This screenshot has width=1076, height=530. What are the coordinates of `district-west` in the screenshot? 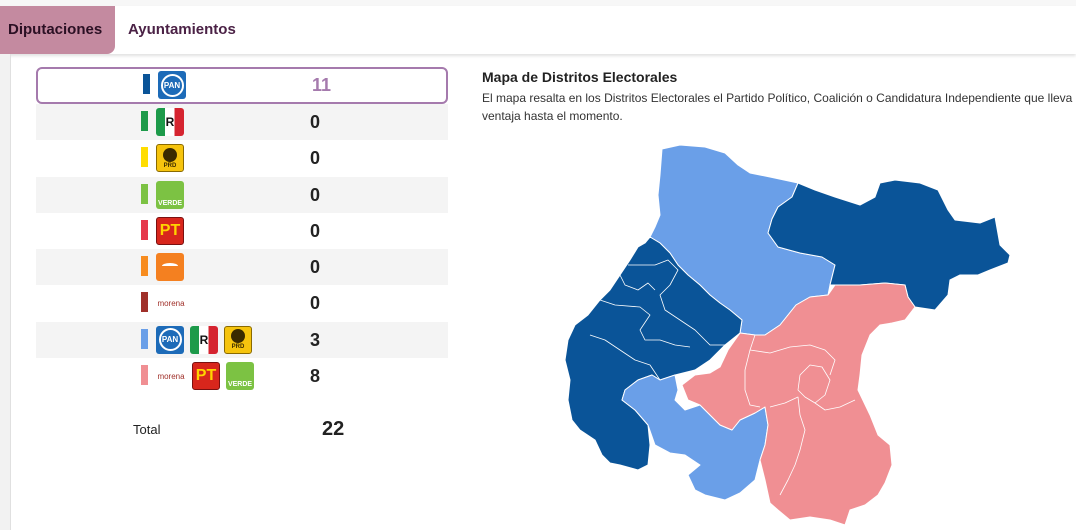 It's located at (653, 353).